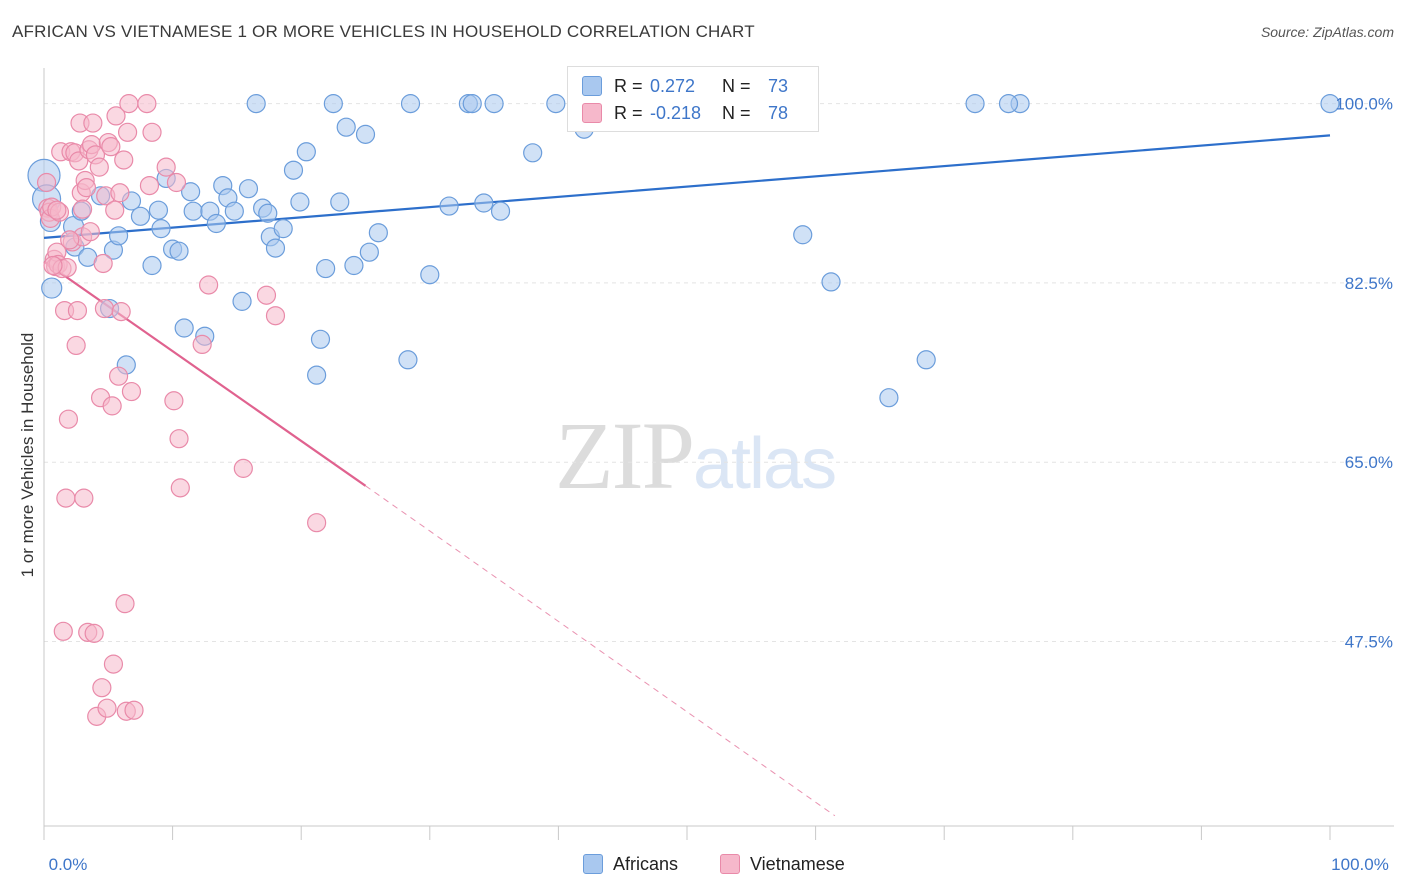 This screenshot has height=892, width=1406. I want to click on african-trend-line, so click(687, 186).